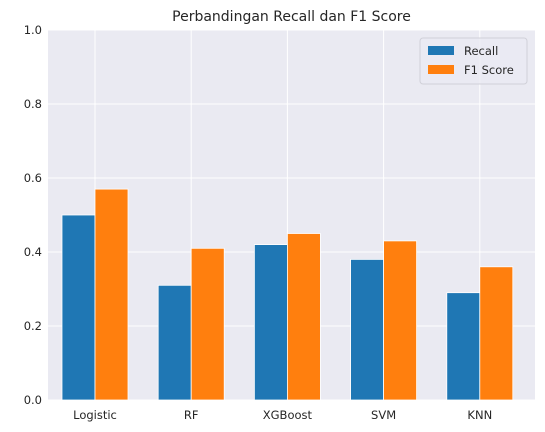 Image resolution: width=545 pixels, height=432 pixels. What do you see at coordinates (33, 400) in the screenshot?
I see `y-tick-label: 0.0` at bounding box center [33, 400].